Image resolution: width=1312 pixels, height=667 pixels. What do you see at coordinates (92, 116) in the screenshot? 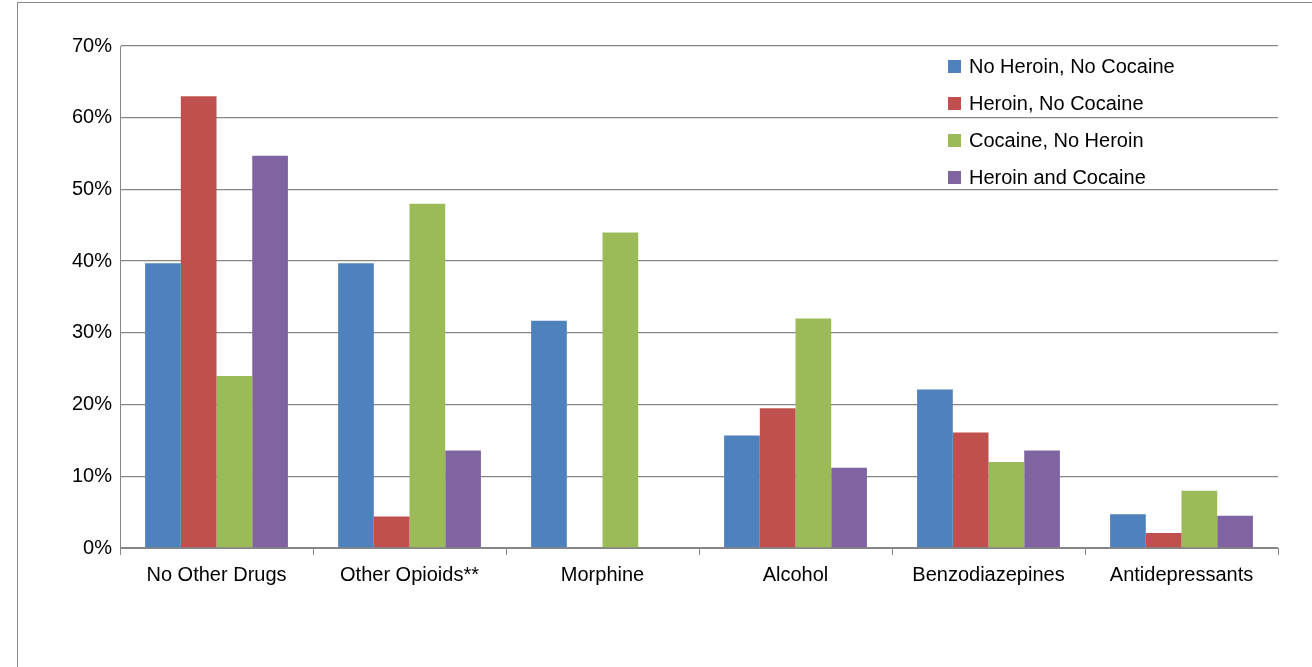
I see `y-tick-label: 60%` at bounding box center [92, 116].